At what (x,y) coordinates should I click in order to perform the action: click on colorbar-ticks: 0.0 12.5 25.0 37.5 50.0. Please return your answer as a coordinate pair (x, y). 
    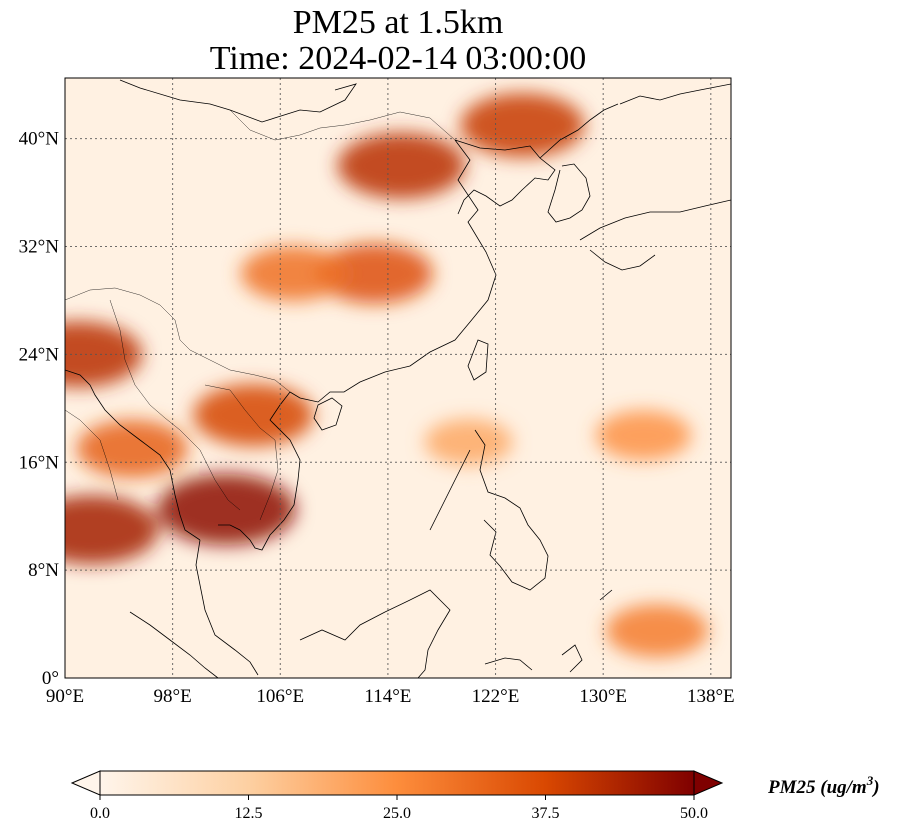
    Looking at the image, I should click on (399, 808).